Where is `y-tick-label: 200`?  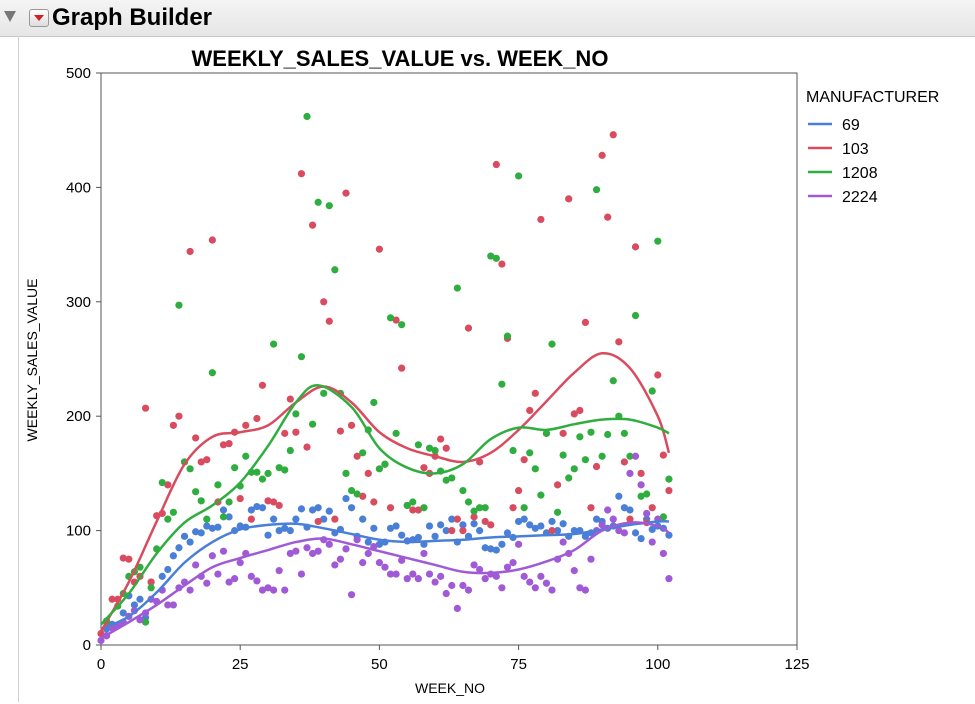
y-tick-label: 200 is located at coordinates (78, 416).